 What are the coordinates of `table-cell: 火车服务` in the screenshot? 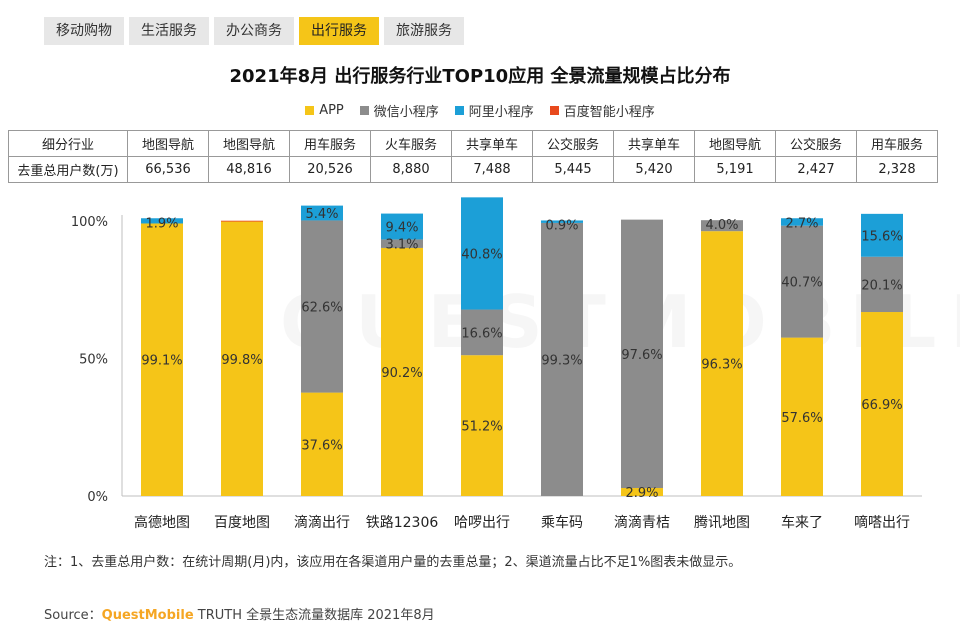 It's located at (411, 143).